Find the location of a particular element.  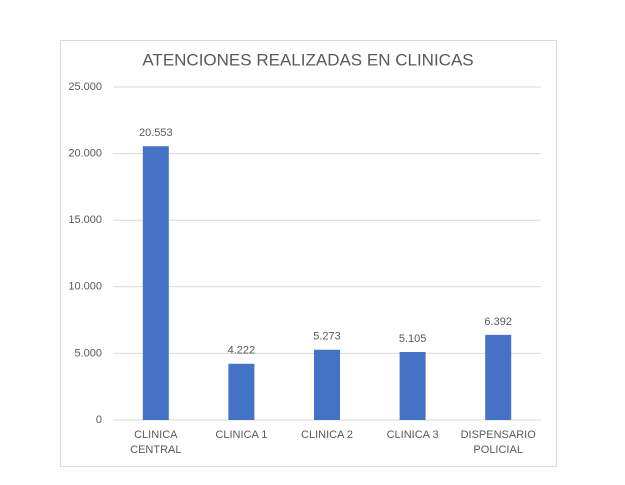

chart-title: ATENCIONES REALIZADAS EN CLINICAS is located at coordinates (307, 59).